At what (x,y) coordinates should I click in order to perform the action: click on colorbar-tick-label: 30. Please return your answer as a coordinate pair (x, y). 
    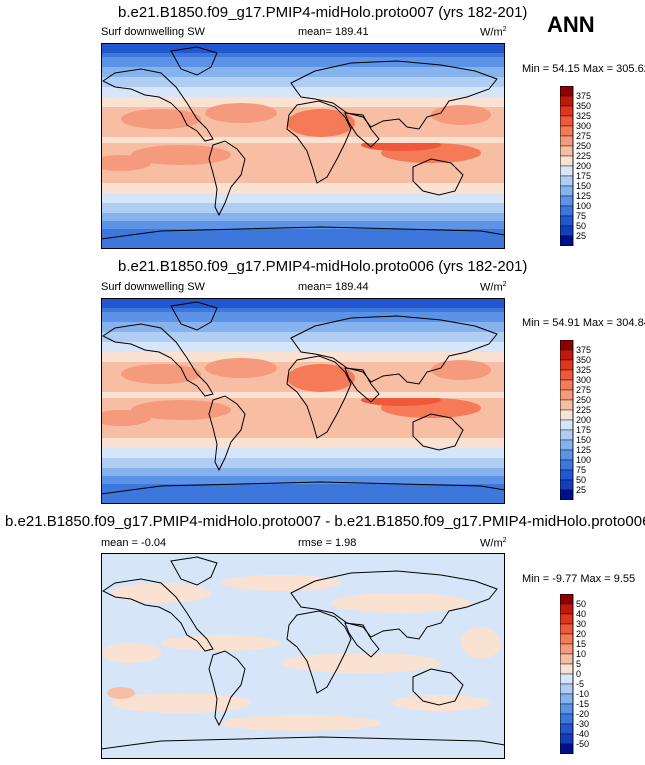
    Looking at the image, I should click on (581, 624).